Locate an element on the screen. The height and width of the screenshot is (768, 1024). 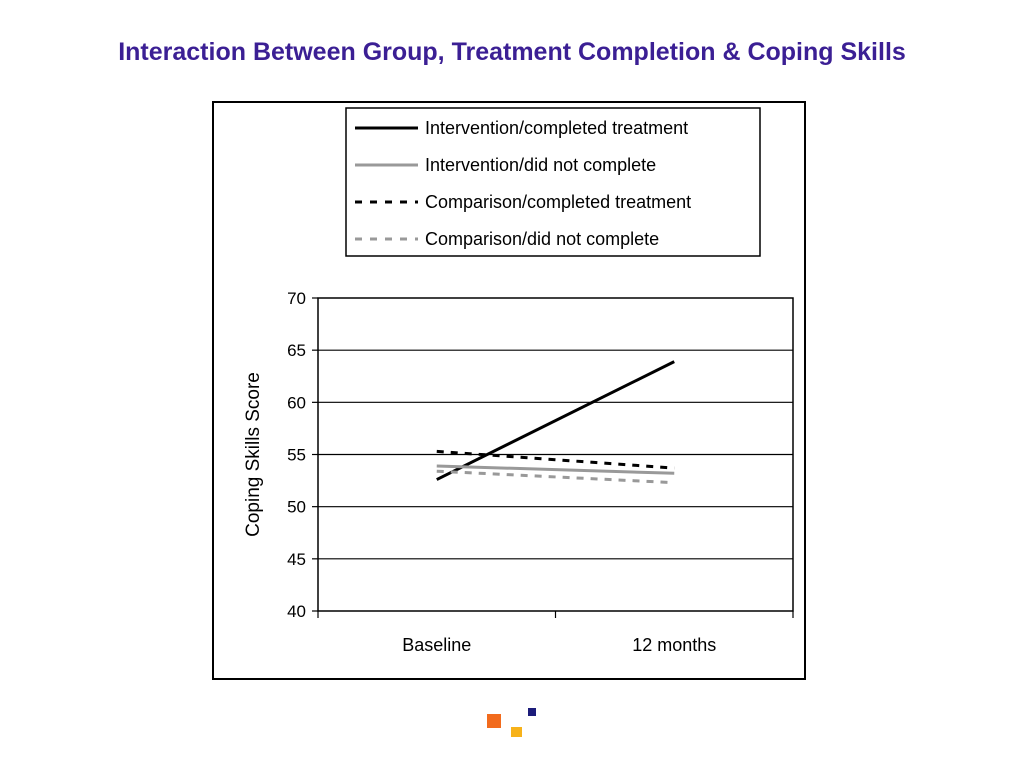
legend-entry: Intervention/did not complete is located at coordinates (540, 165).